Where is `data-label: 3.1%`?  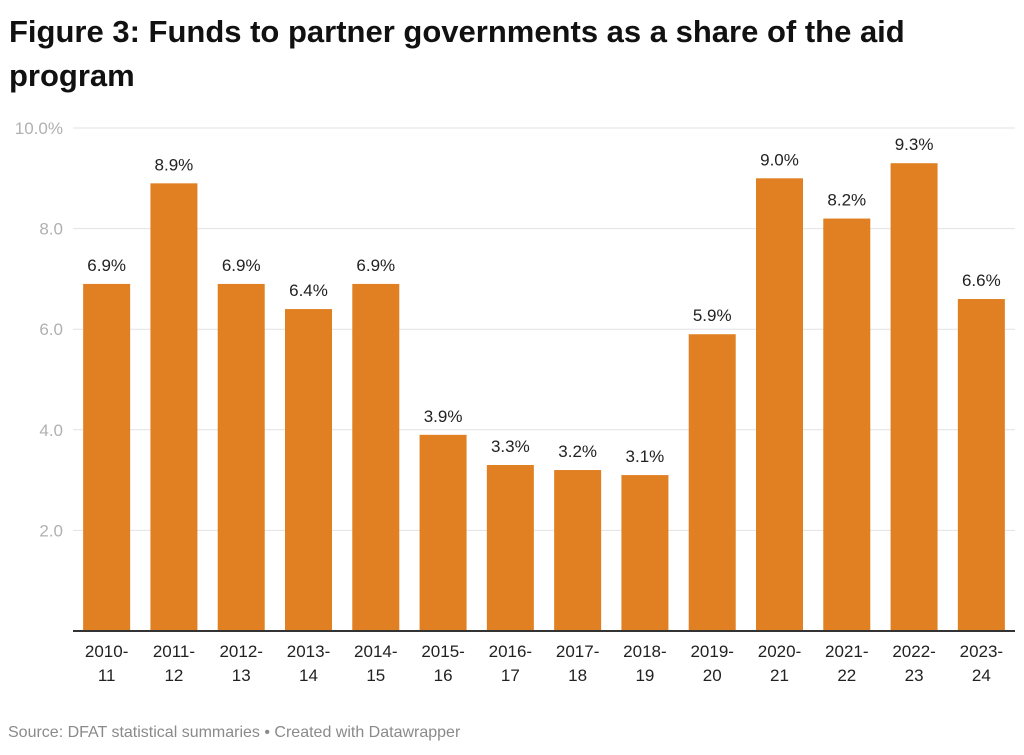 data-label: 3.1% is located at coordinates (645, 456).